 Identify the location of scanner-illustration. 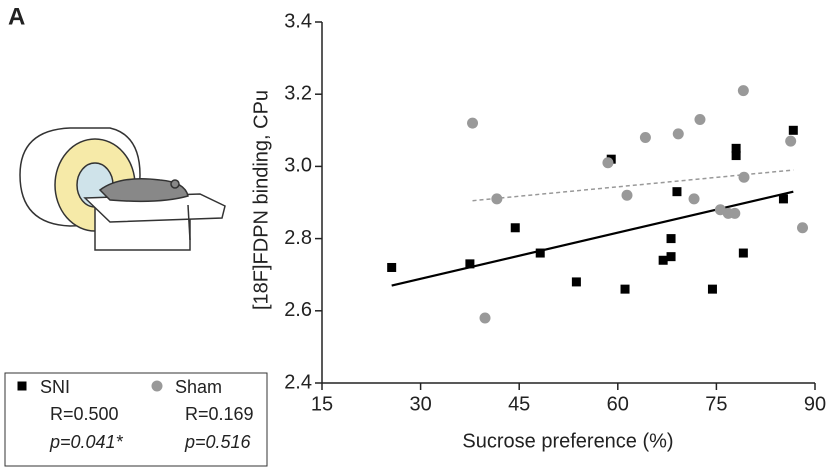
(122, 189).